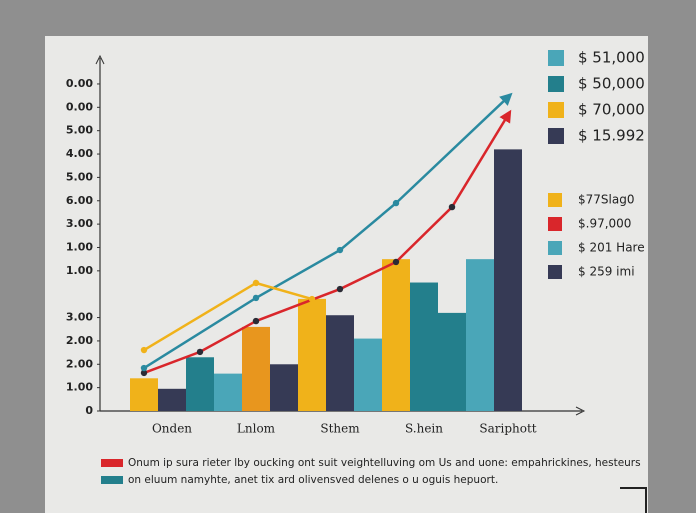  I want to click on y-arrow, so click(100, 59).